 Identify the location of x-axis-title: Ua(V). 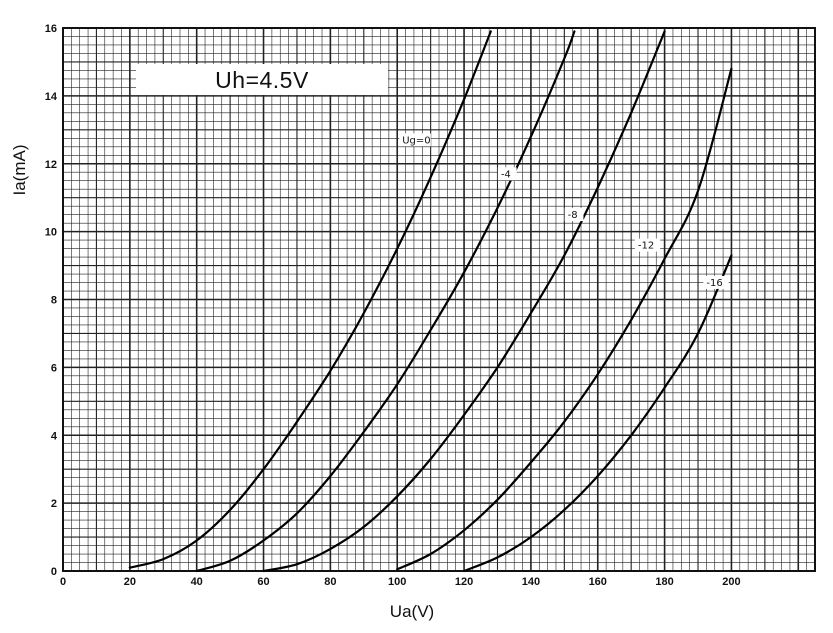
(412, 611).